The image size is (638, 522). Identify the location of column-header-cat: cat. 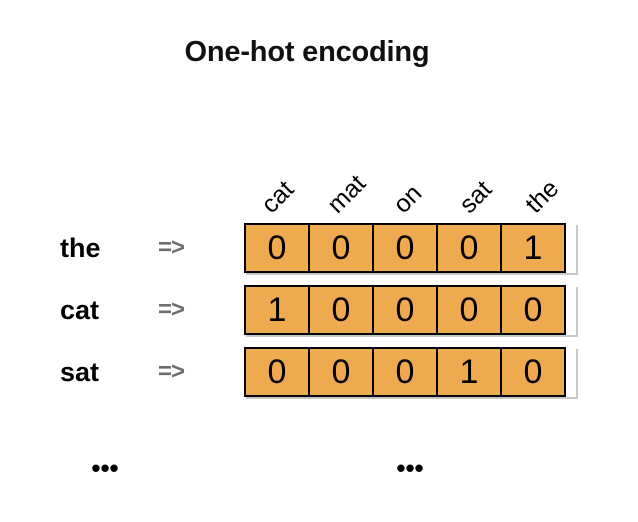
(277, 176).